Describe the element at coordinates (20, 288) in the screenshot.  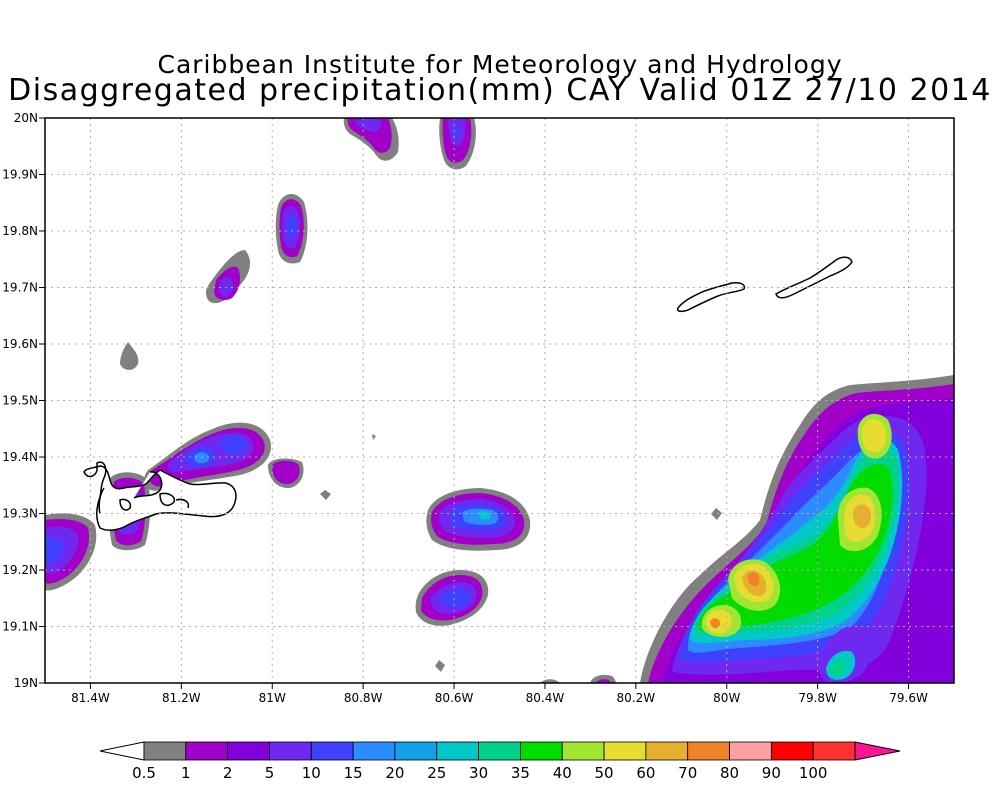
I see `lat-tick-label: 19.7N` at that location.